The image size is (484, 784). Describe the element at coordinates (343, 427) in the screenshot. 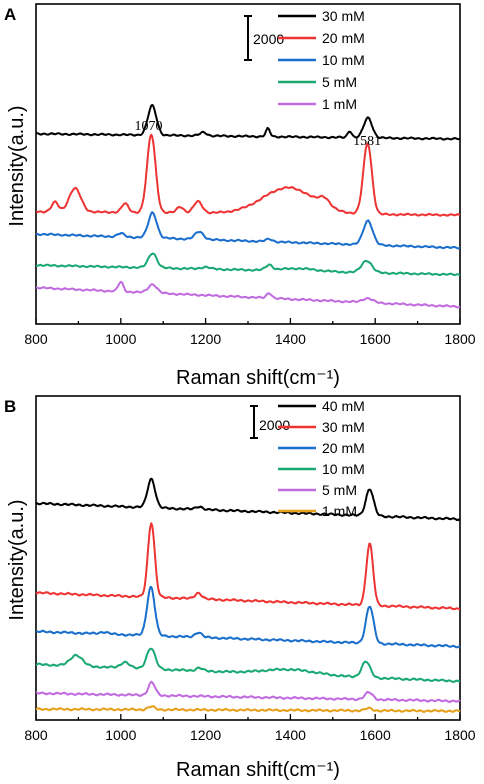

I see `panel-b-legend-label: 30 mM` at that location.